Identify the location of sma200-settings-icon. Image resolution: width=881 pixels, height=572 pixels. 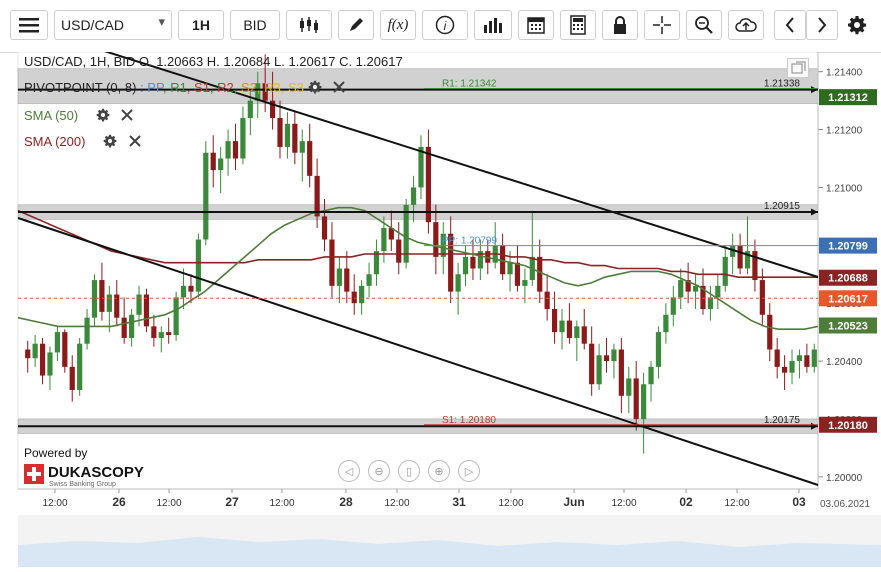
(110, 141).